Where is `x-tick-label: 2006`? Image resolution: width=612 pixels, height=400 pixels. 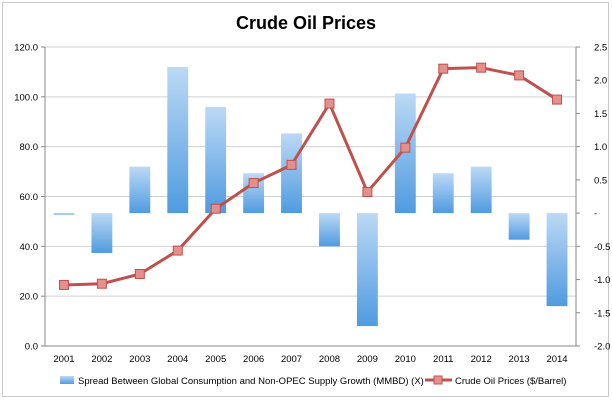
x-tick-label: 2006 is located at coordinates (253, 359).